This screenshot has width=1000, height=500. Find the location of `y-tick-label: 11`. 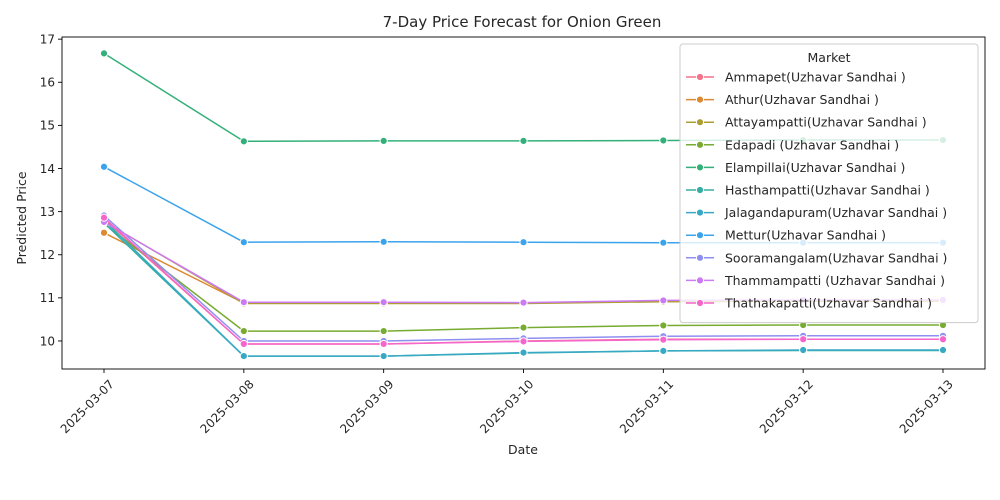

y-tick-label: 11 is located at coordinates (47, 298).